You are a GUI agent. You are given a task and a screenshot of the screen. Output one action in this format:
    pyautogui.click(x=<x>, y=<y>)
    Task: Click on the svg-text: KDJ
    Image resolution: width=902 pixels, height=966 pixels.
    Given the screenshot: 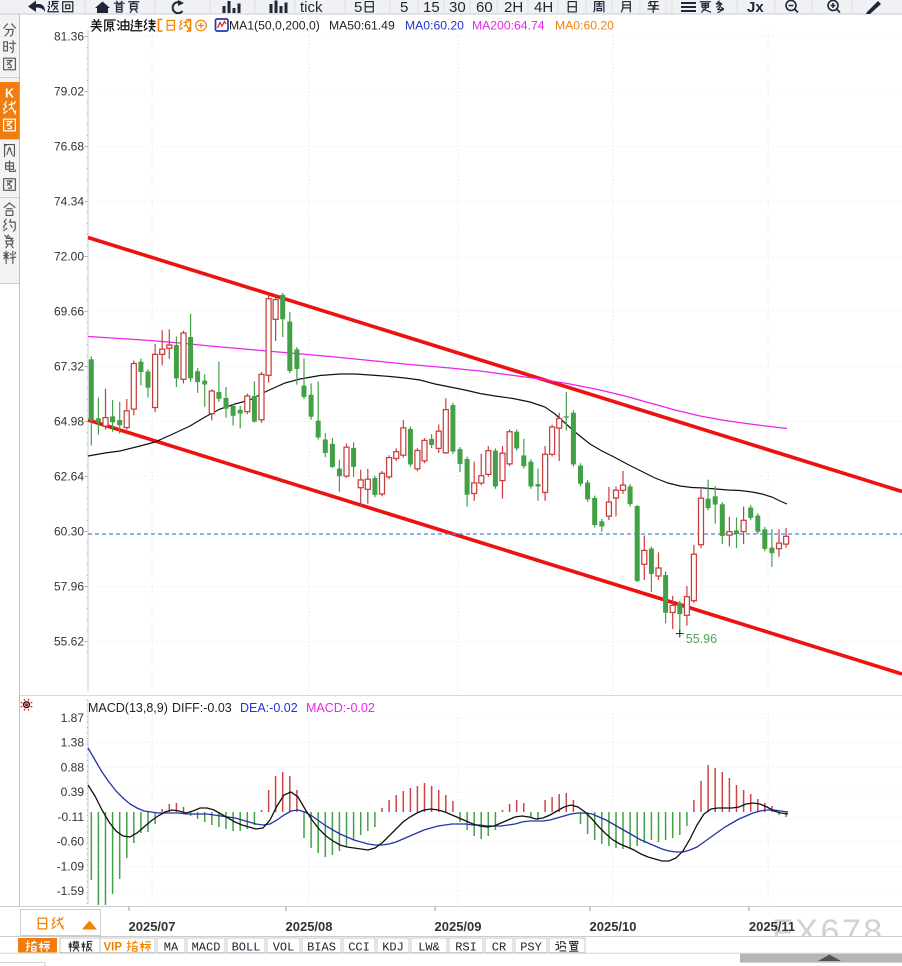 What is the action you would take?
    pyautogui.click(x=393, y=948)
    